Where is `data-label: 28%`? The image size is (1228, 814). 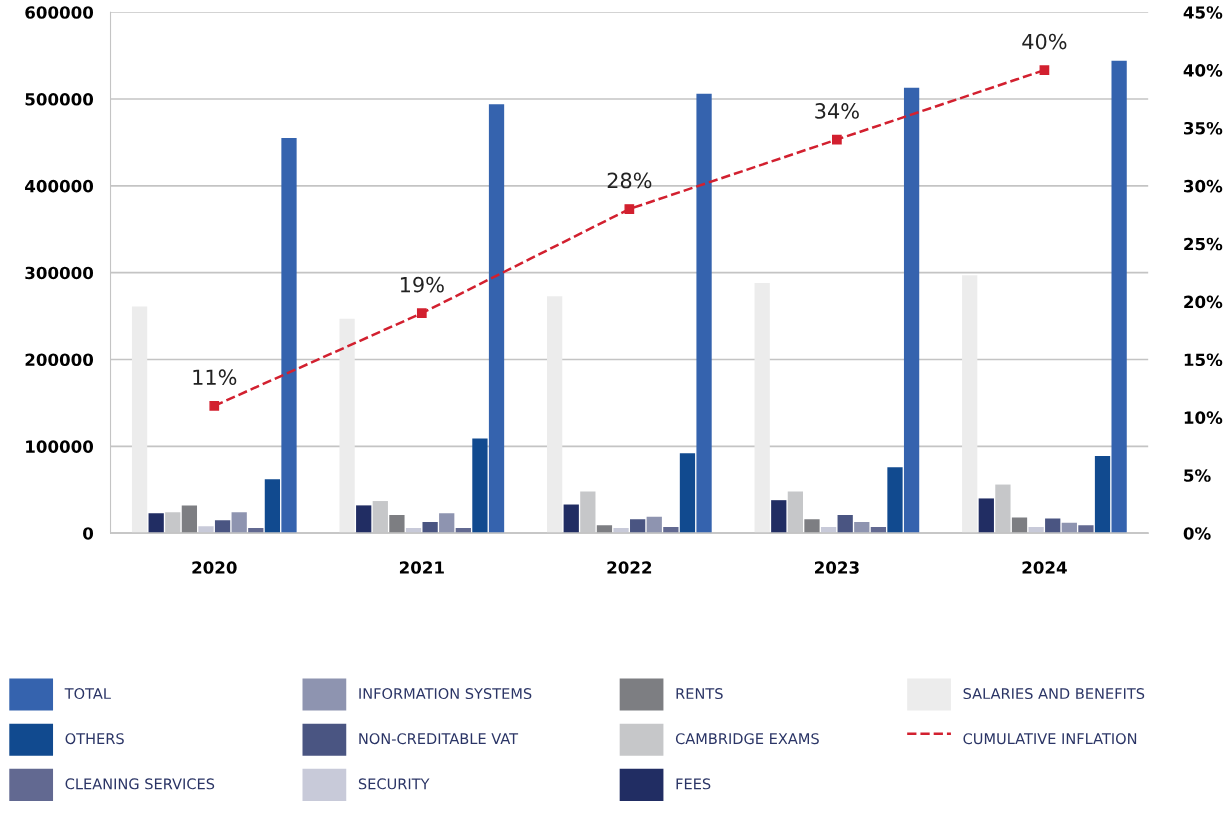
data-label: 28% is located at coordinates (629, 180).